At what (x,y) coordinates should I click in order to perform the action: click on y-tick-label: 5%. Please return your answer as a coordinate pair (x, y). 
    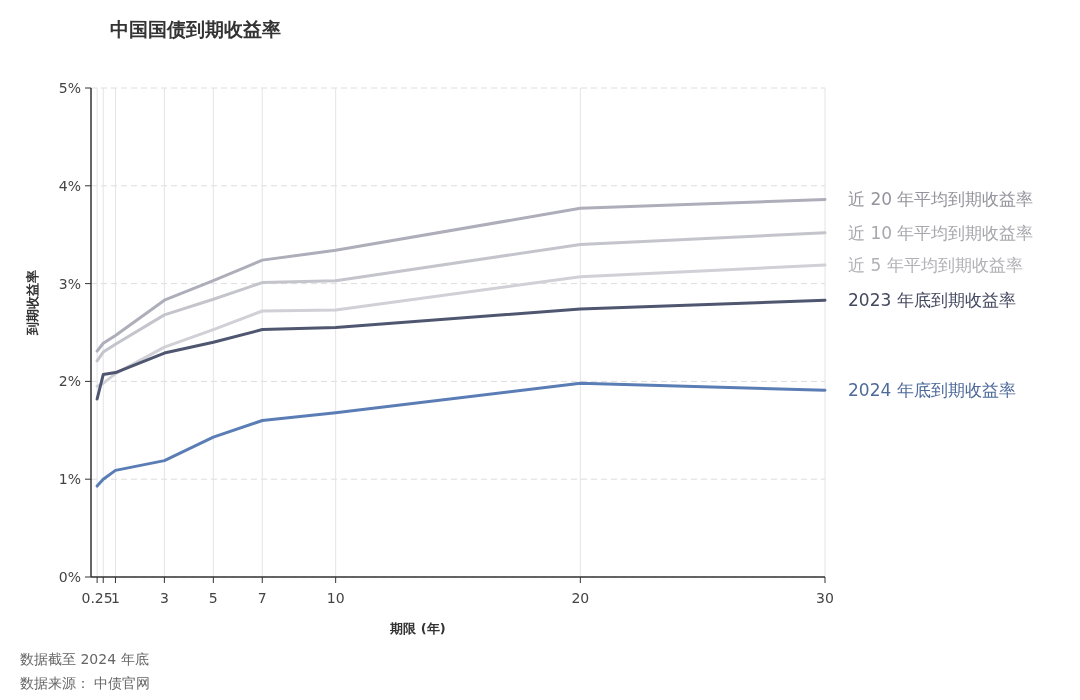
    Looking at the image, I should click on (69, 87).